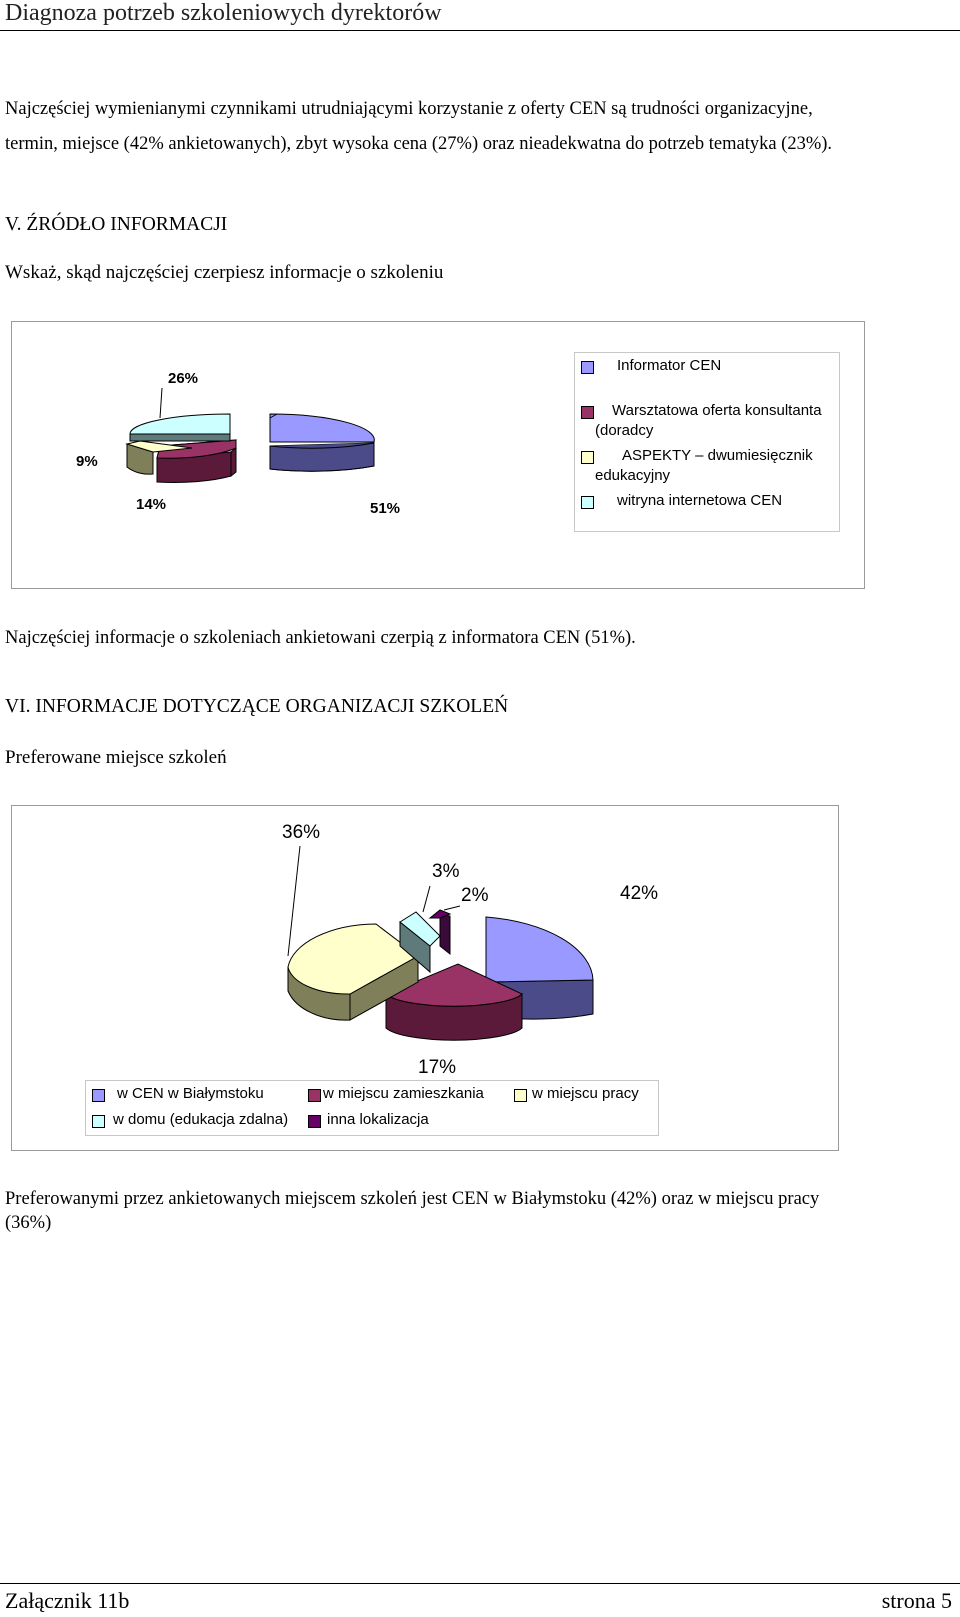 This screenshot has height=1617, width=960. What do you see at coordinates (385, 508) in the screenshot?
I see `data-label-informator: 51%` at bounding box center [385, 508].